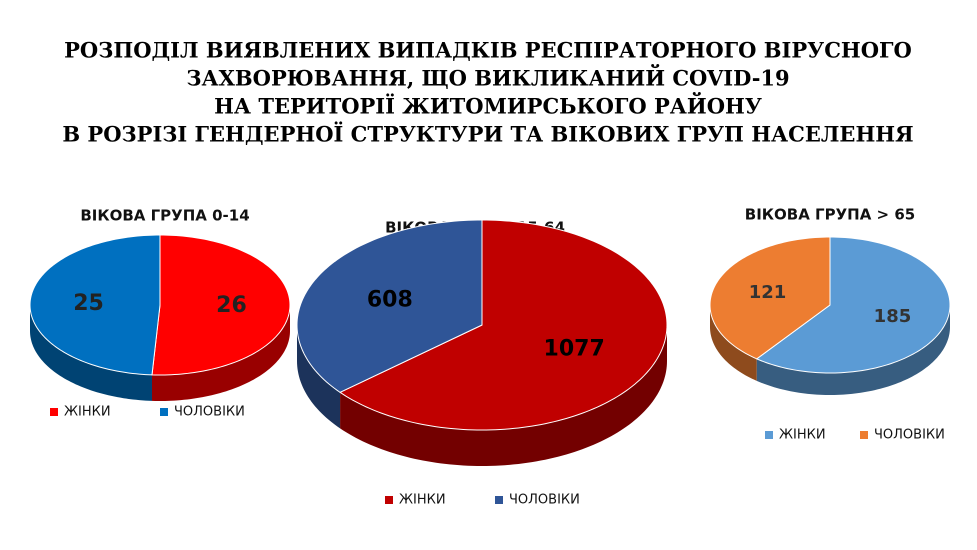  I want to click on data-label: 26, so click(231, 305).